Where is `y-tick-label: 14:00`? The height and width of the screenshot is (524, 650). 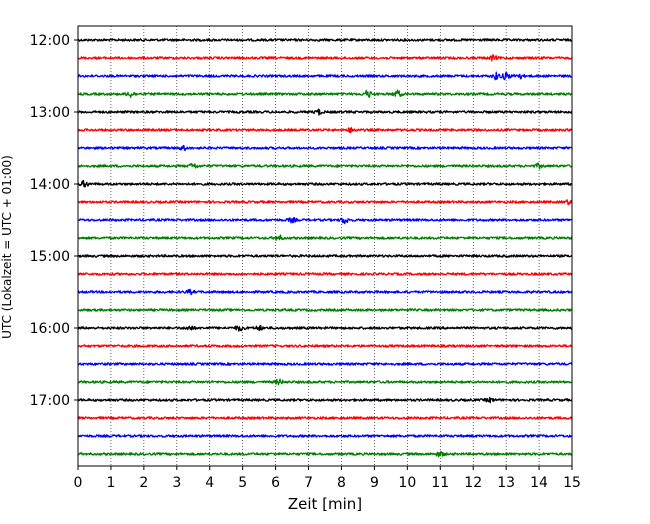 y-tick-label: 14:00 is located at coordinates (50, 185).